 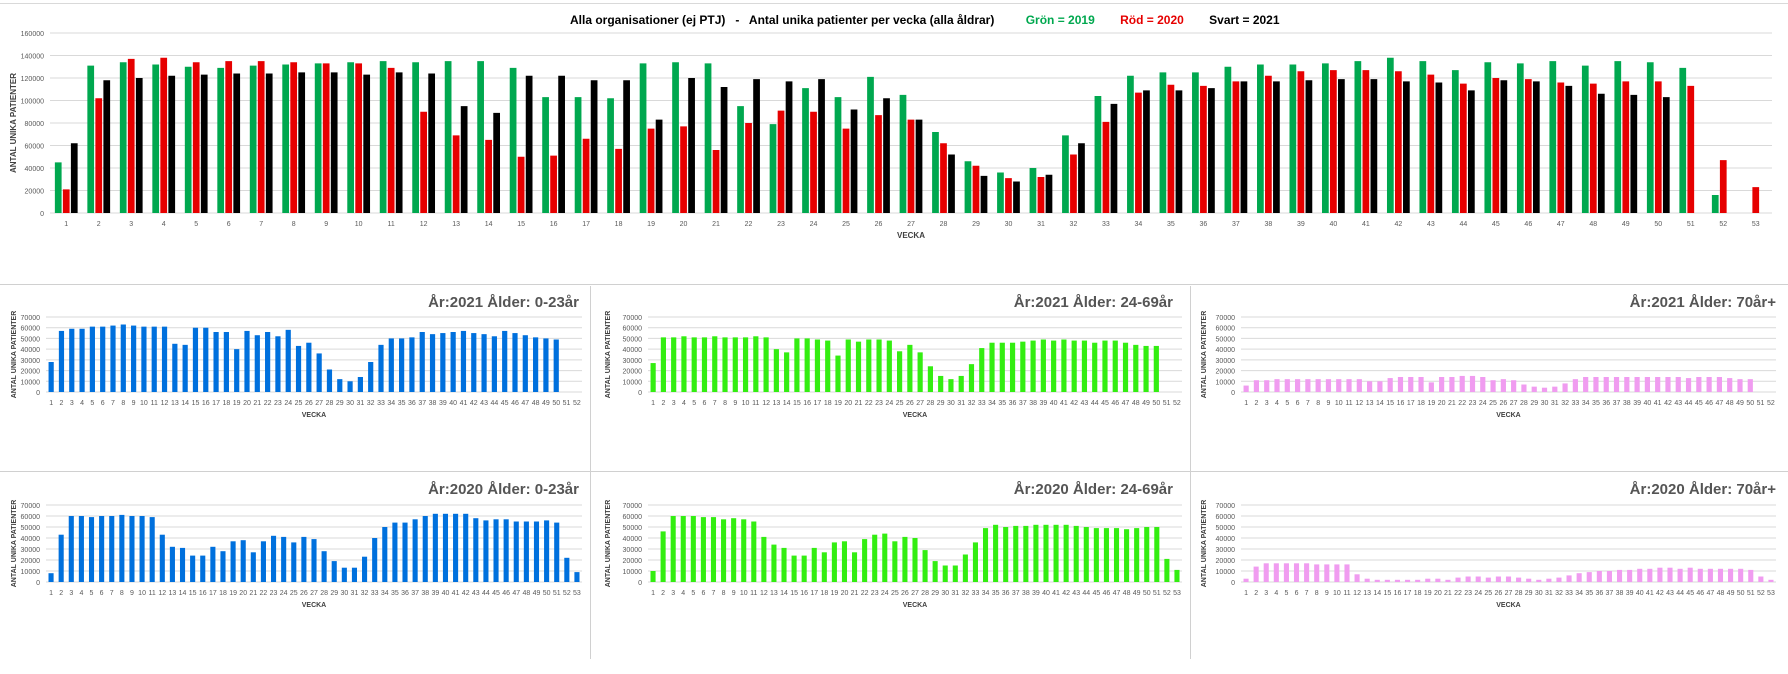 I want to click on x-tick-label: 33, so click(x=982, y=403).